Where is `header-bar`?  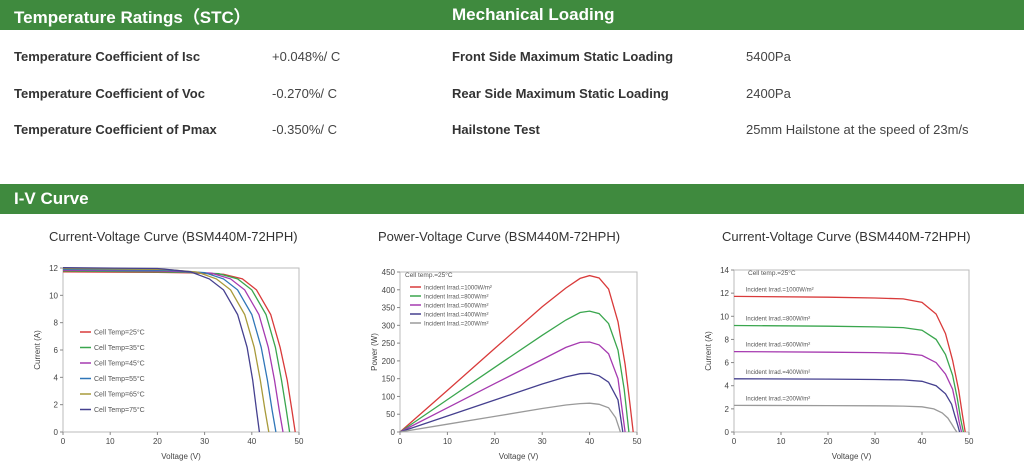
header-bar is located at coordinates (512, 15).